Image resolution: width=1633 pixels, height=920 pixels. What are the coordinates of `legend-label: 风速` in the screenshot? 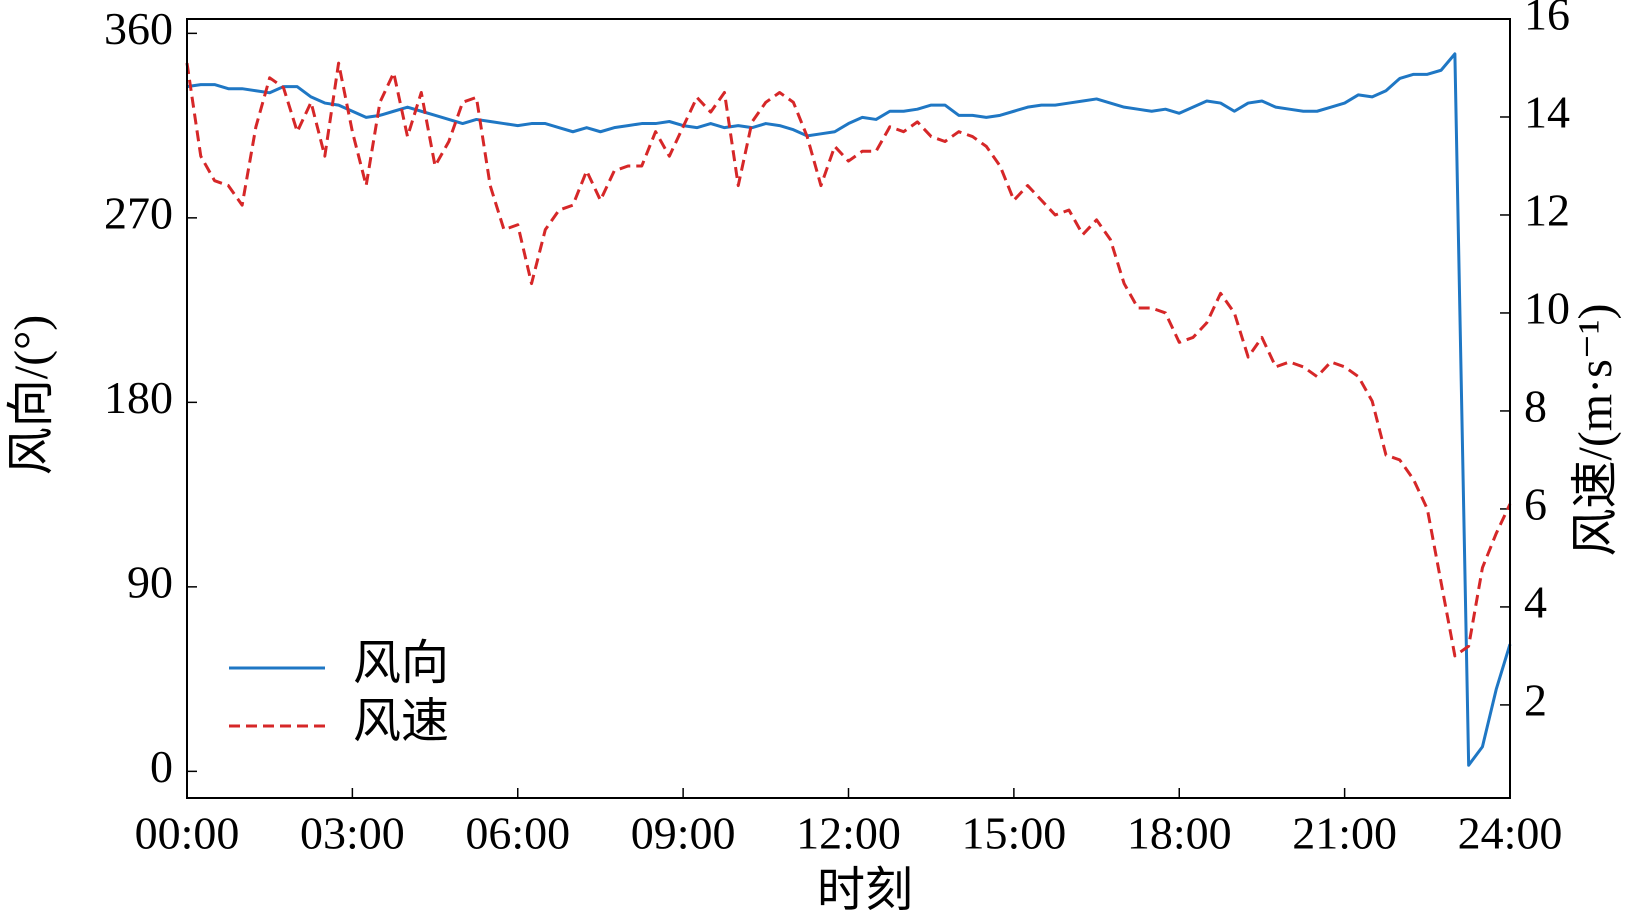 It's located at (401, 721).